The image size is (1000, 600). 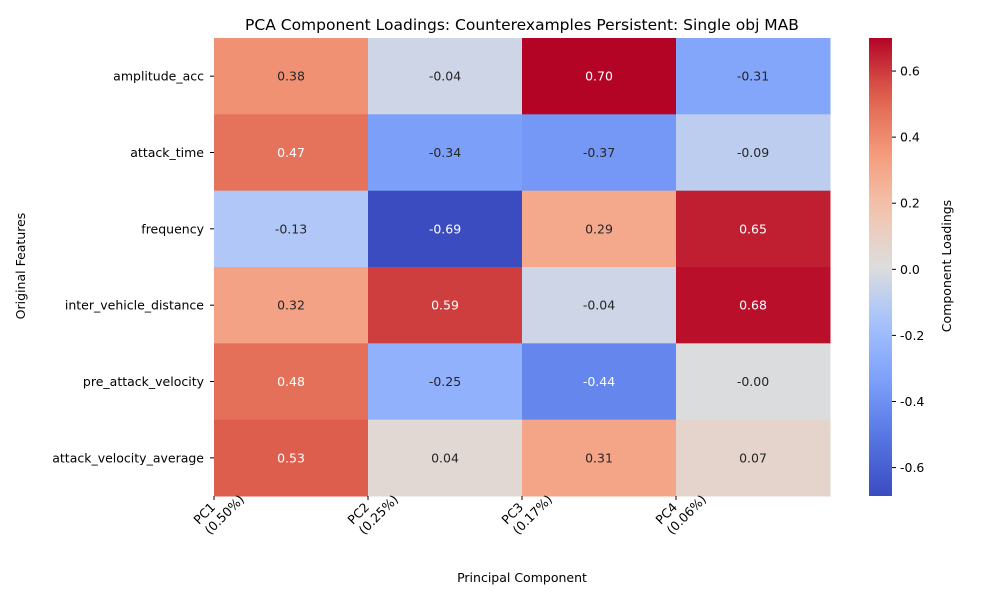 I want to click on cell-value-label: -0.37, so click(x=599, y=152).